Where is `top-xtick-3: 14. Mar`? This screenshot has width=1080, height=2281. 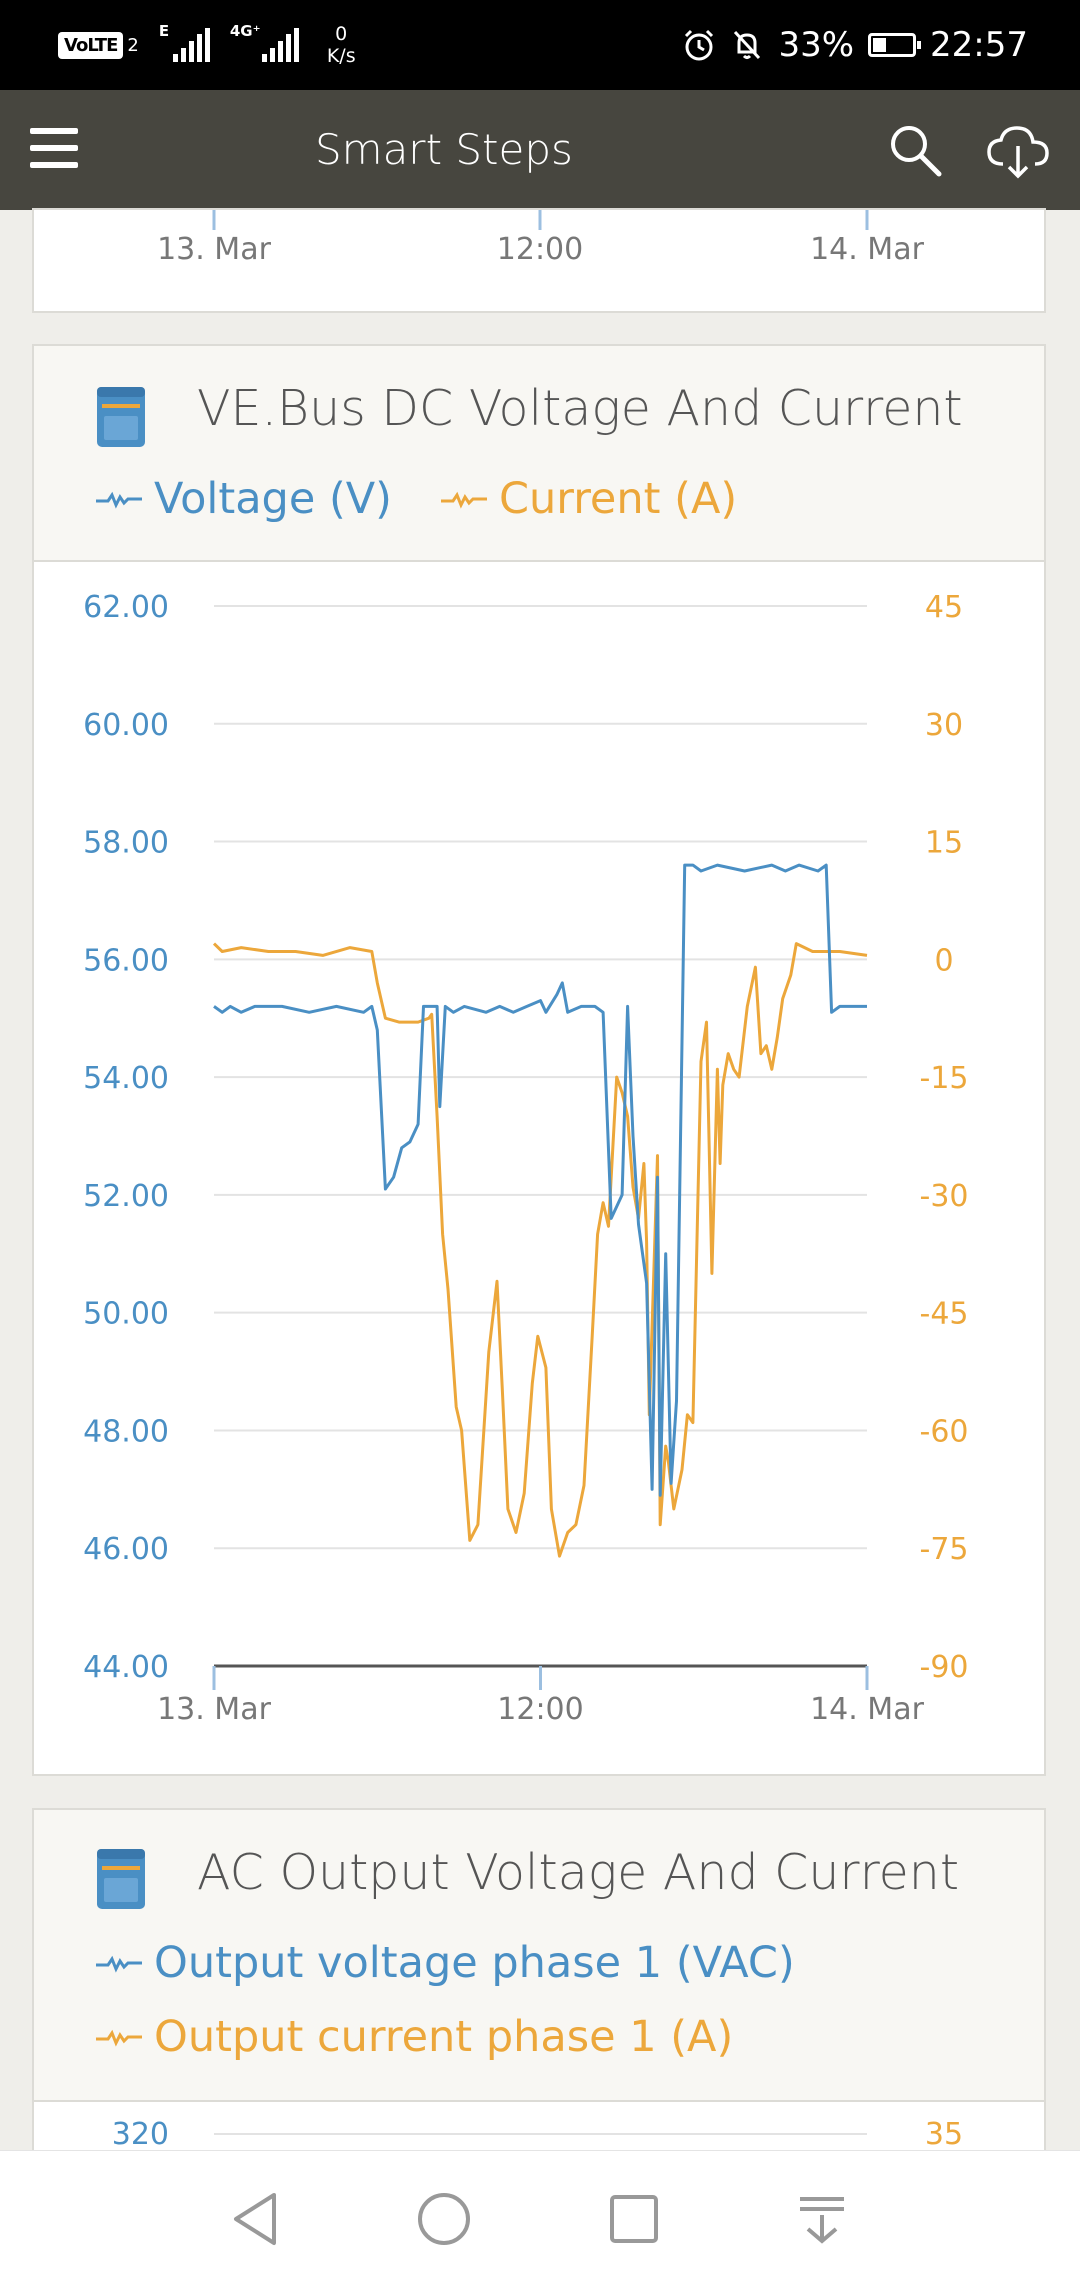 top-xtick-3: 14. Mar is located at coordinates (867, 249).